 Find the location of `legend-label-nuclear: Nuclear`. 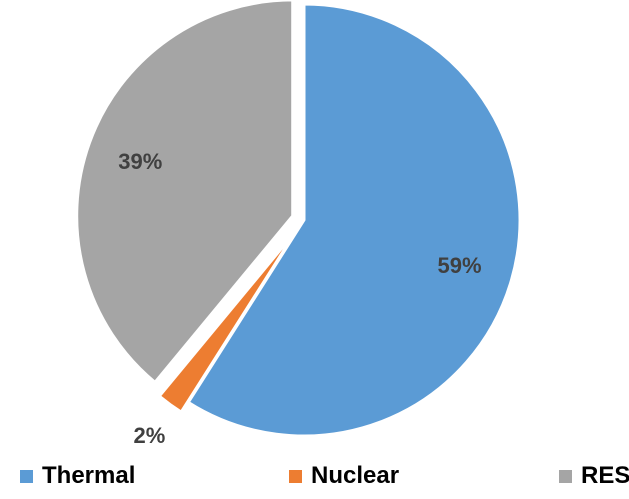

legend-label-nuclear: Nuclear is located at coordinates (355, 475).